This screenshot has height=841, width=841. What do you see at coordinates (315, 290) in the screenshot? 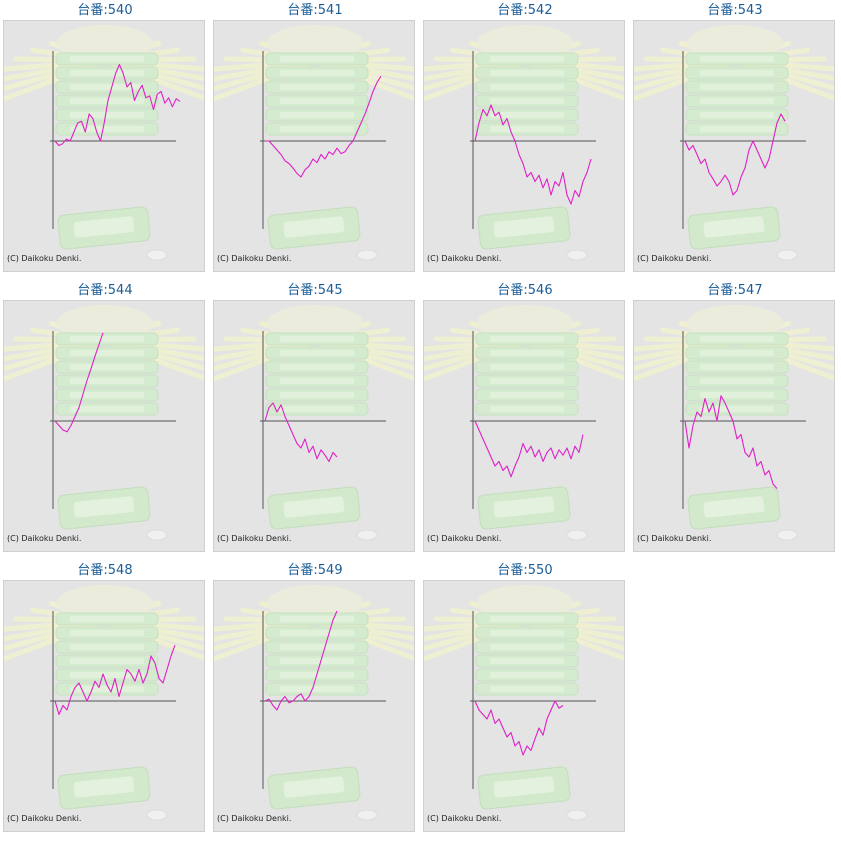
I see `machine-number-link: 台番:545` at bounding box center [315, 290].